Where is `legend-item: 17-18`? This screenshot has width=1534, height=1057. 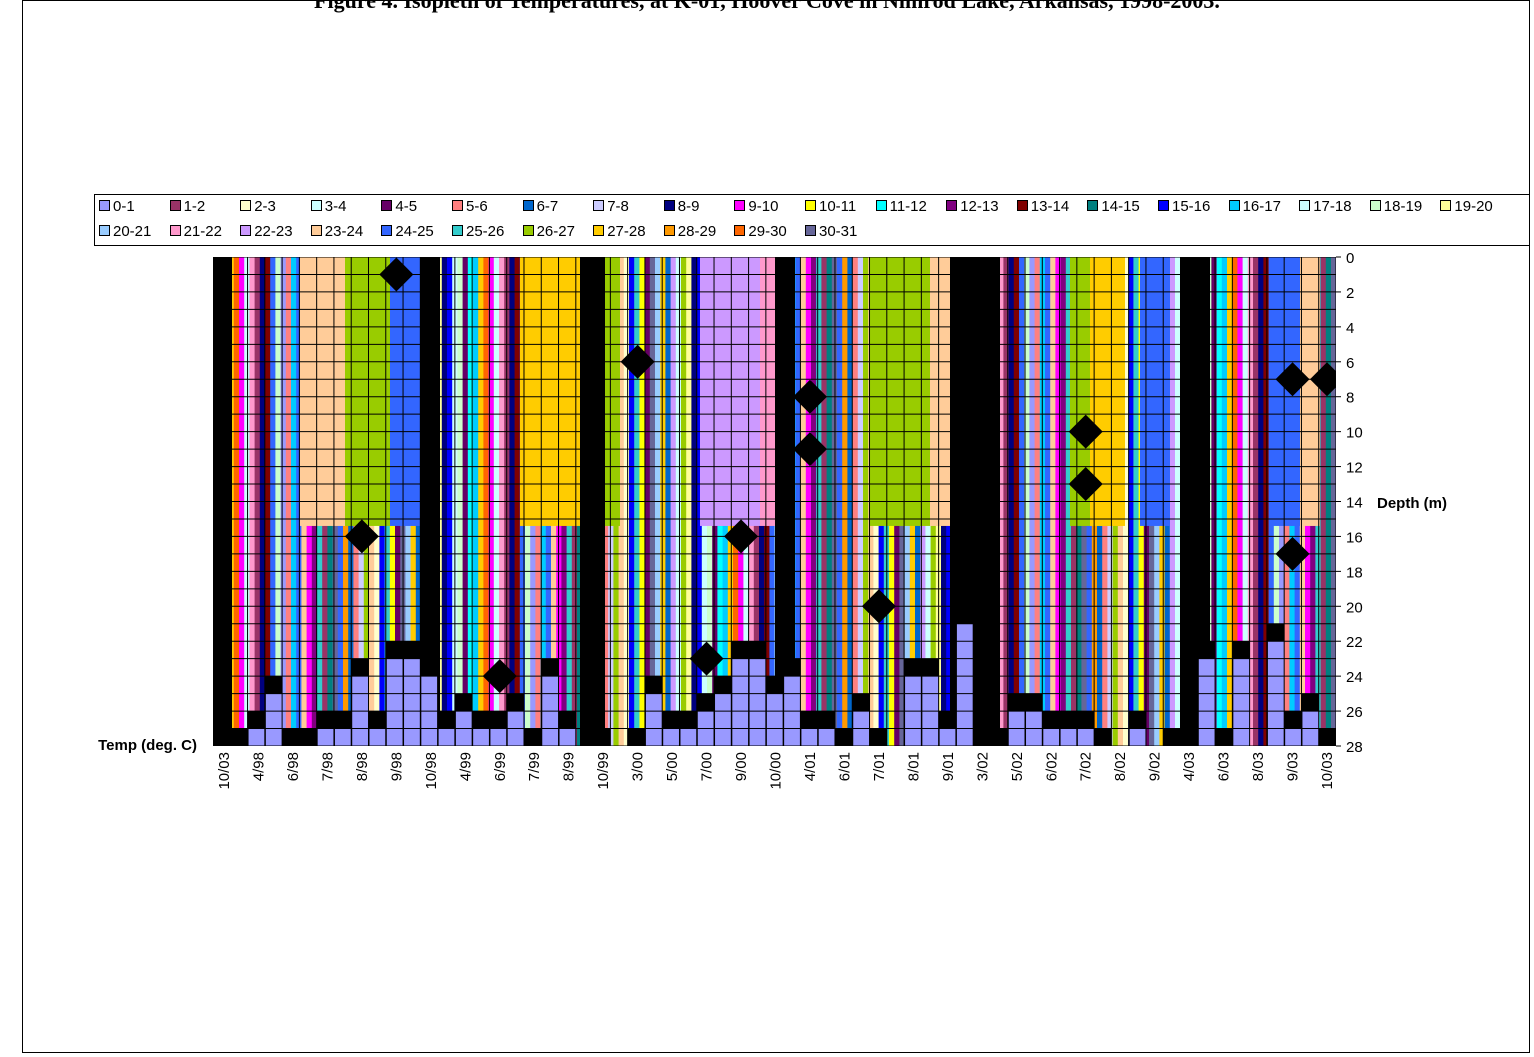 legend-item: 17-18 is located at coordinates (1325, 206).